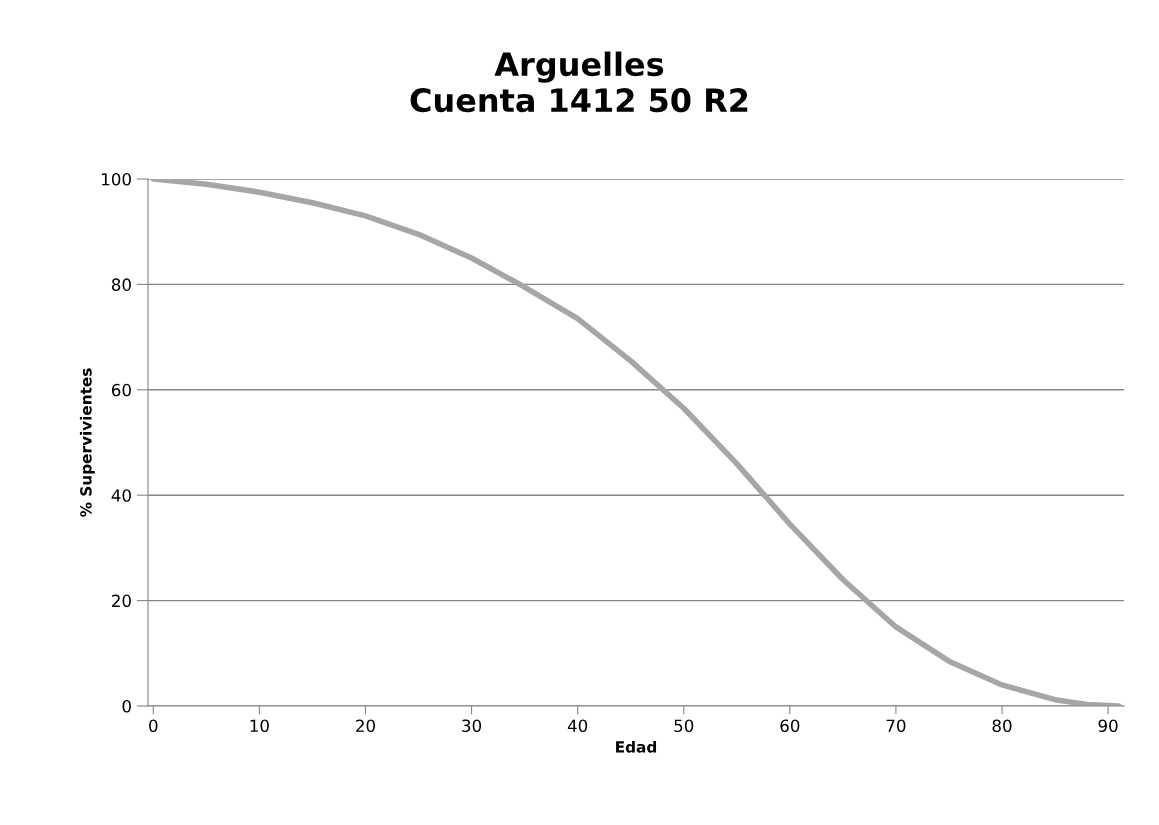 The width and height of the screenshot is (1159, 825). Describe the element at coordinates (1108, 726) in the screenshot. I see `x-tick-label: 90` at that location.